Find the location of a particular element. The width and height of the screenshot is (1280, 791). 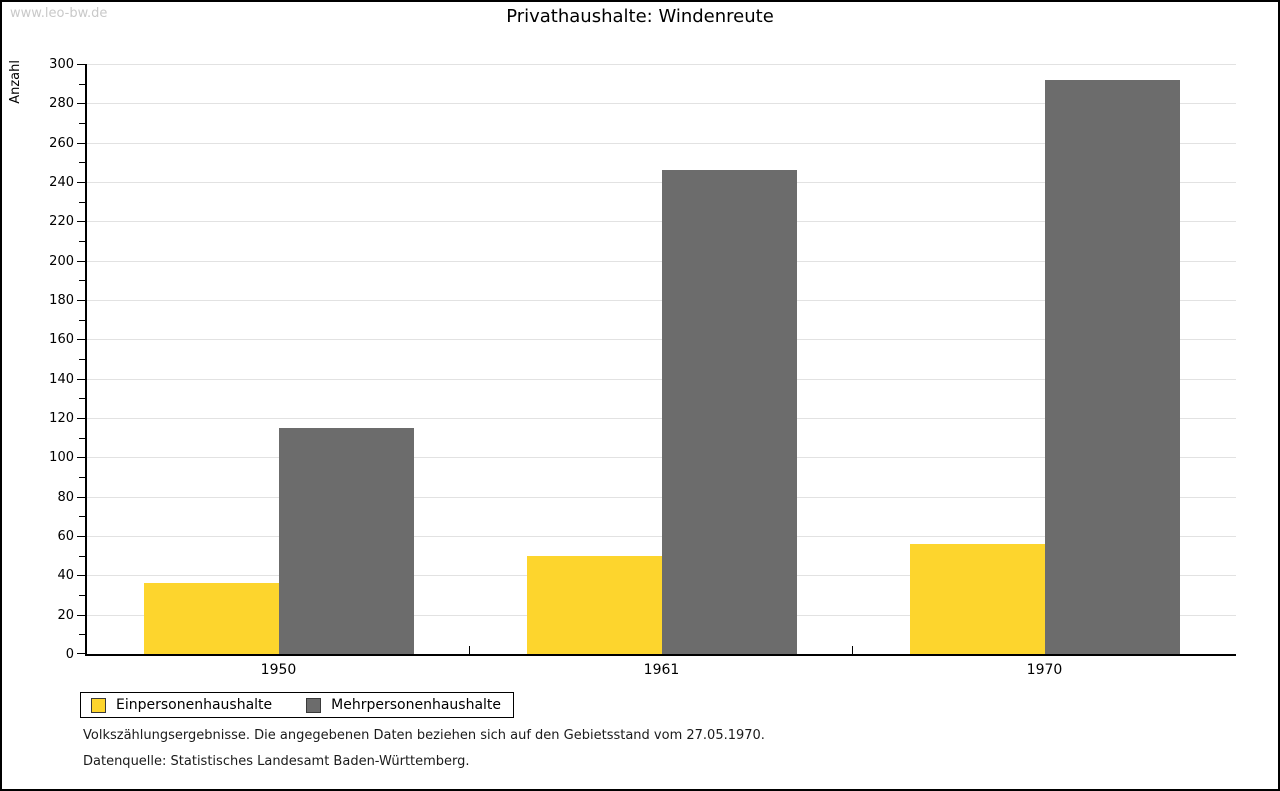

legend-item-einpersonenhaushalte: Einpersonenhaushalte is located at coordinates (181, 705).